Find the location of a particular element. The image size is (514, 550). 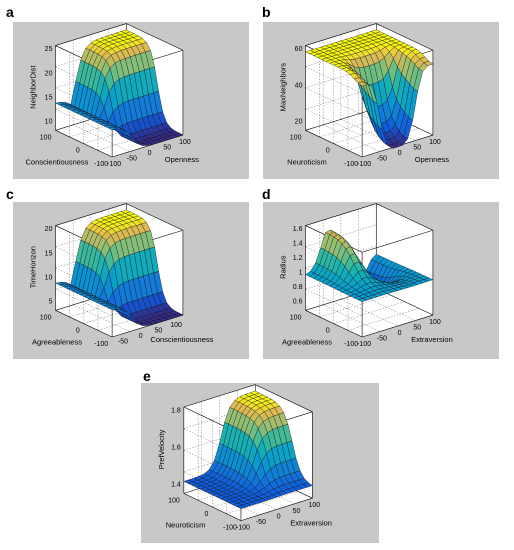

z-tick-label: 1.2 is located at coordinates (298, 258).